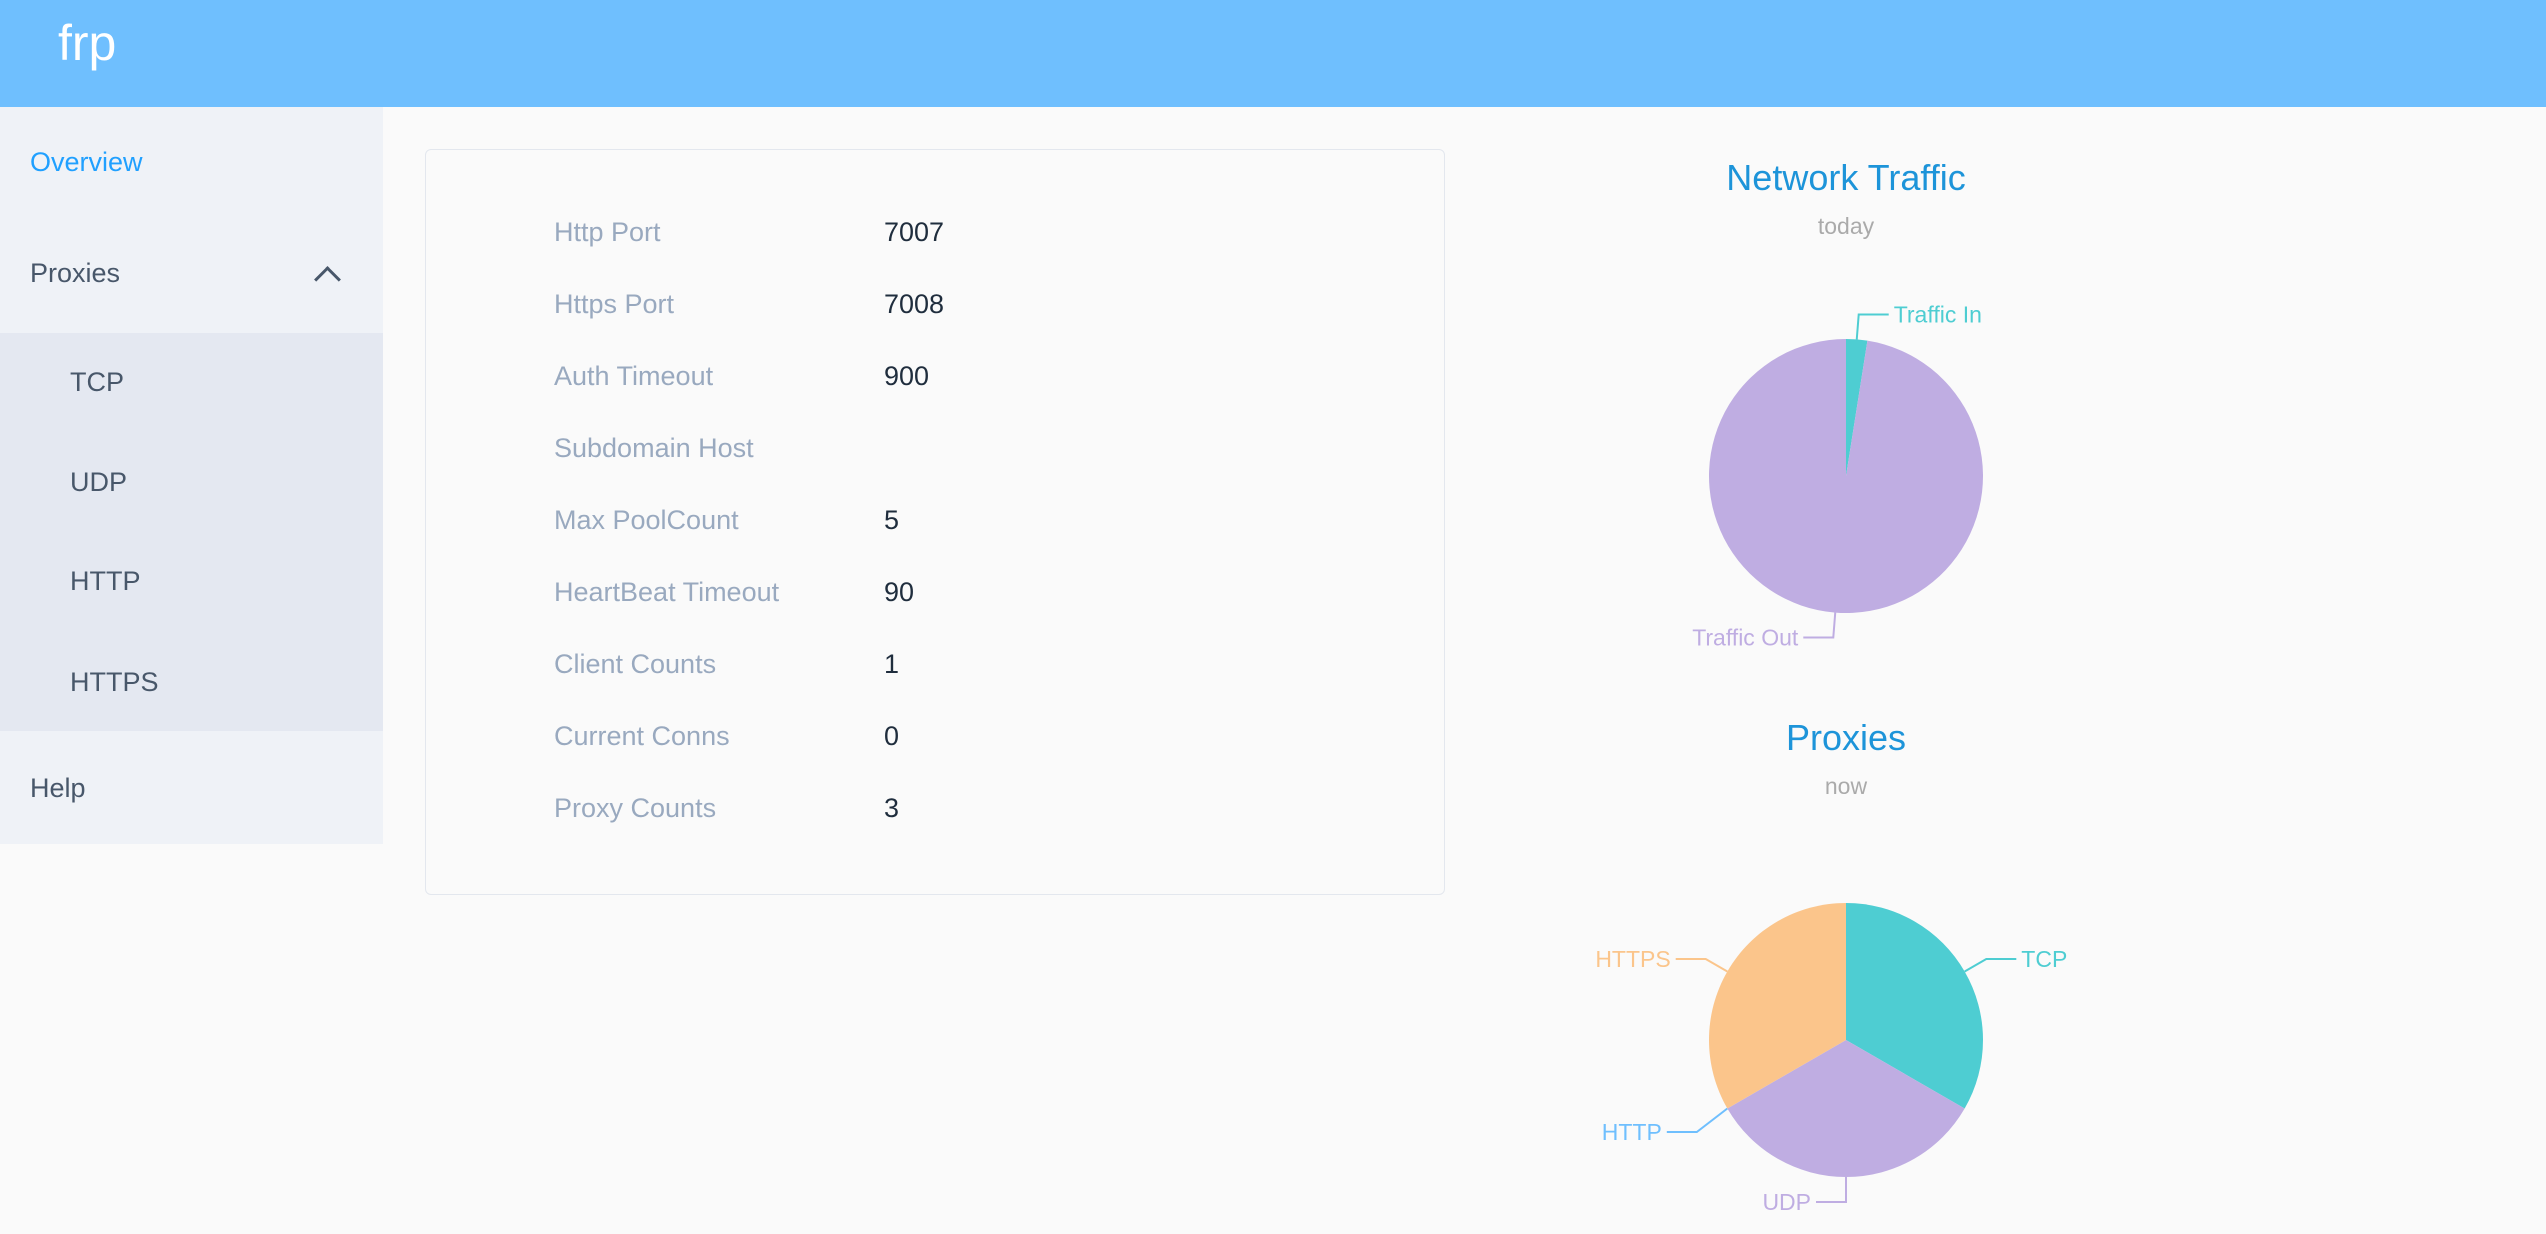 This screenshot has height=1234, width=2546. Describe the element at coordinates (1846, 737) in the screenshot. I see `chart-title: Proxies` at that location.